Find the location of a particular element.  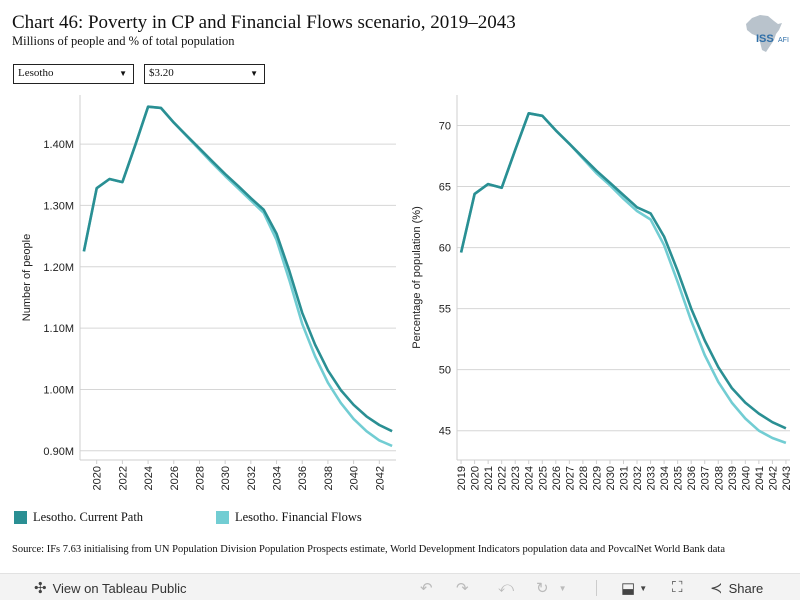

y-tick-label: 1.00M is located at coordinates (58, 390).